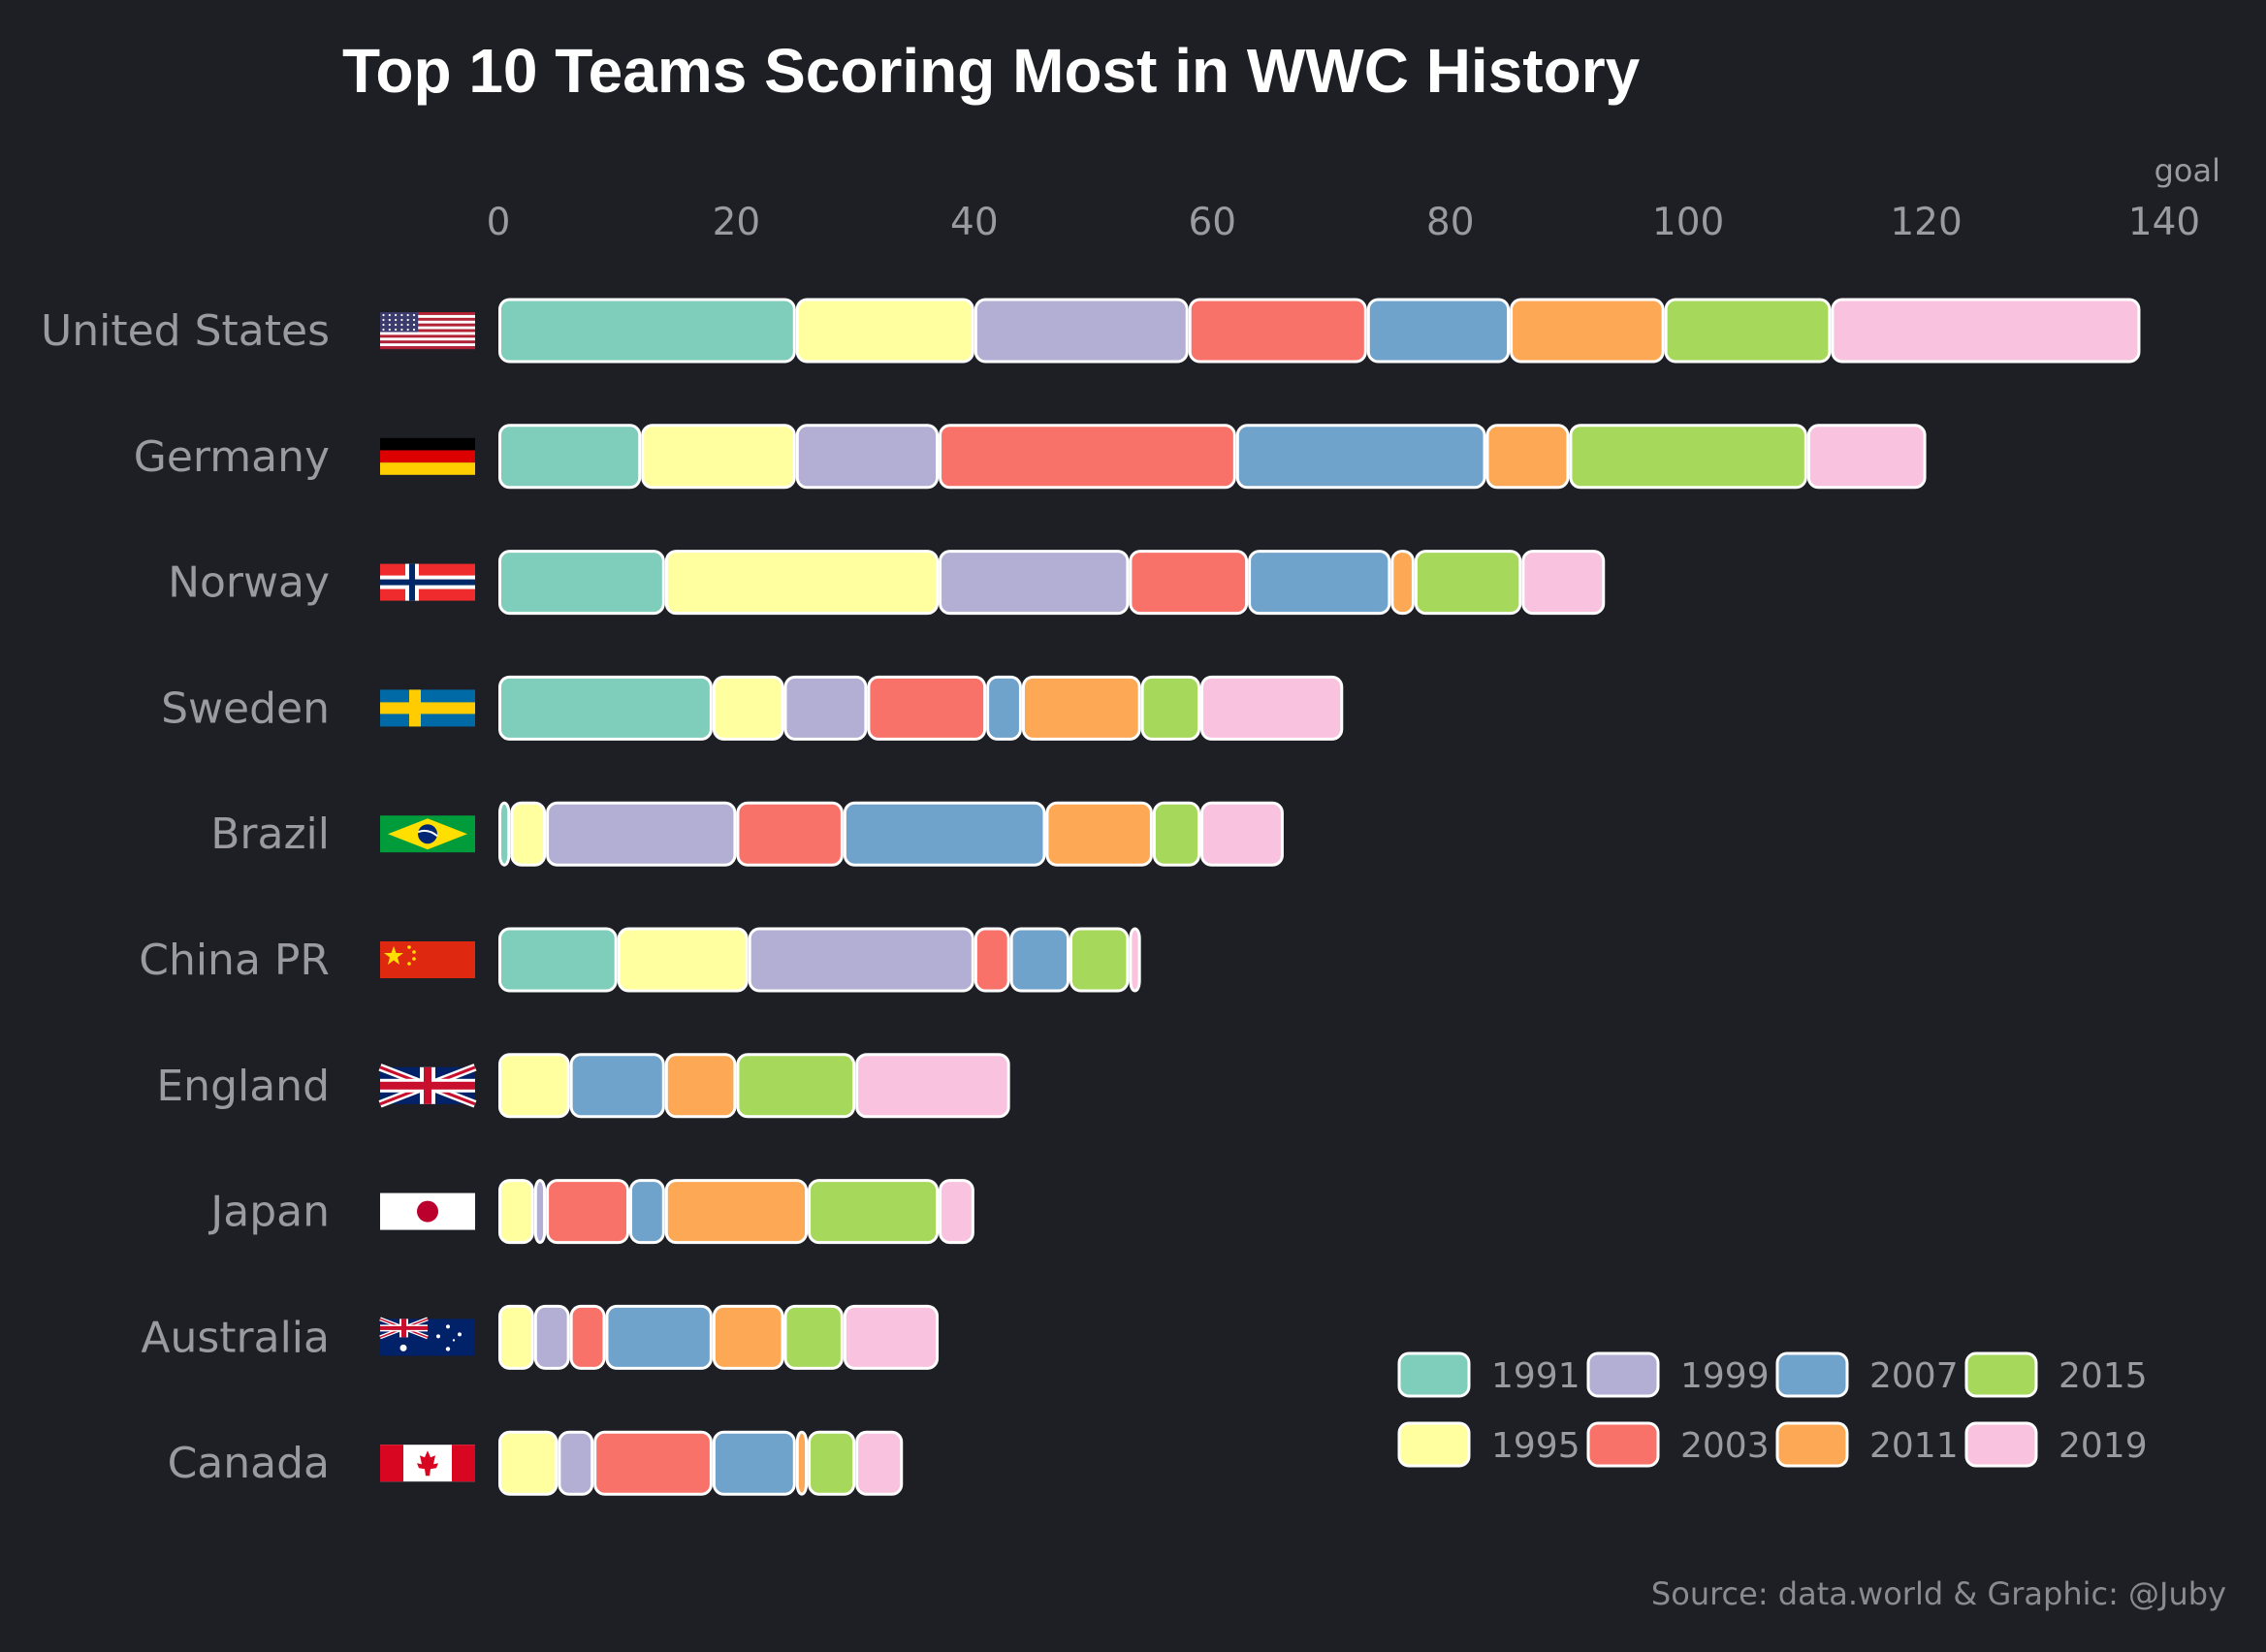  I want to click on legend-label: 2015, so click(2103, 1376).